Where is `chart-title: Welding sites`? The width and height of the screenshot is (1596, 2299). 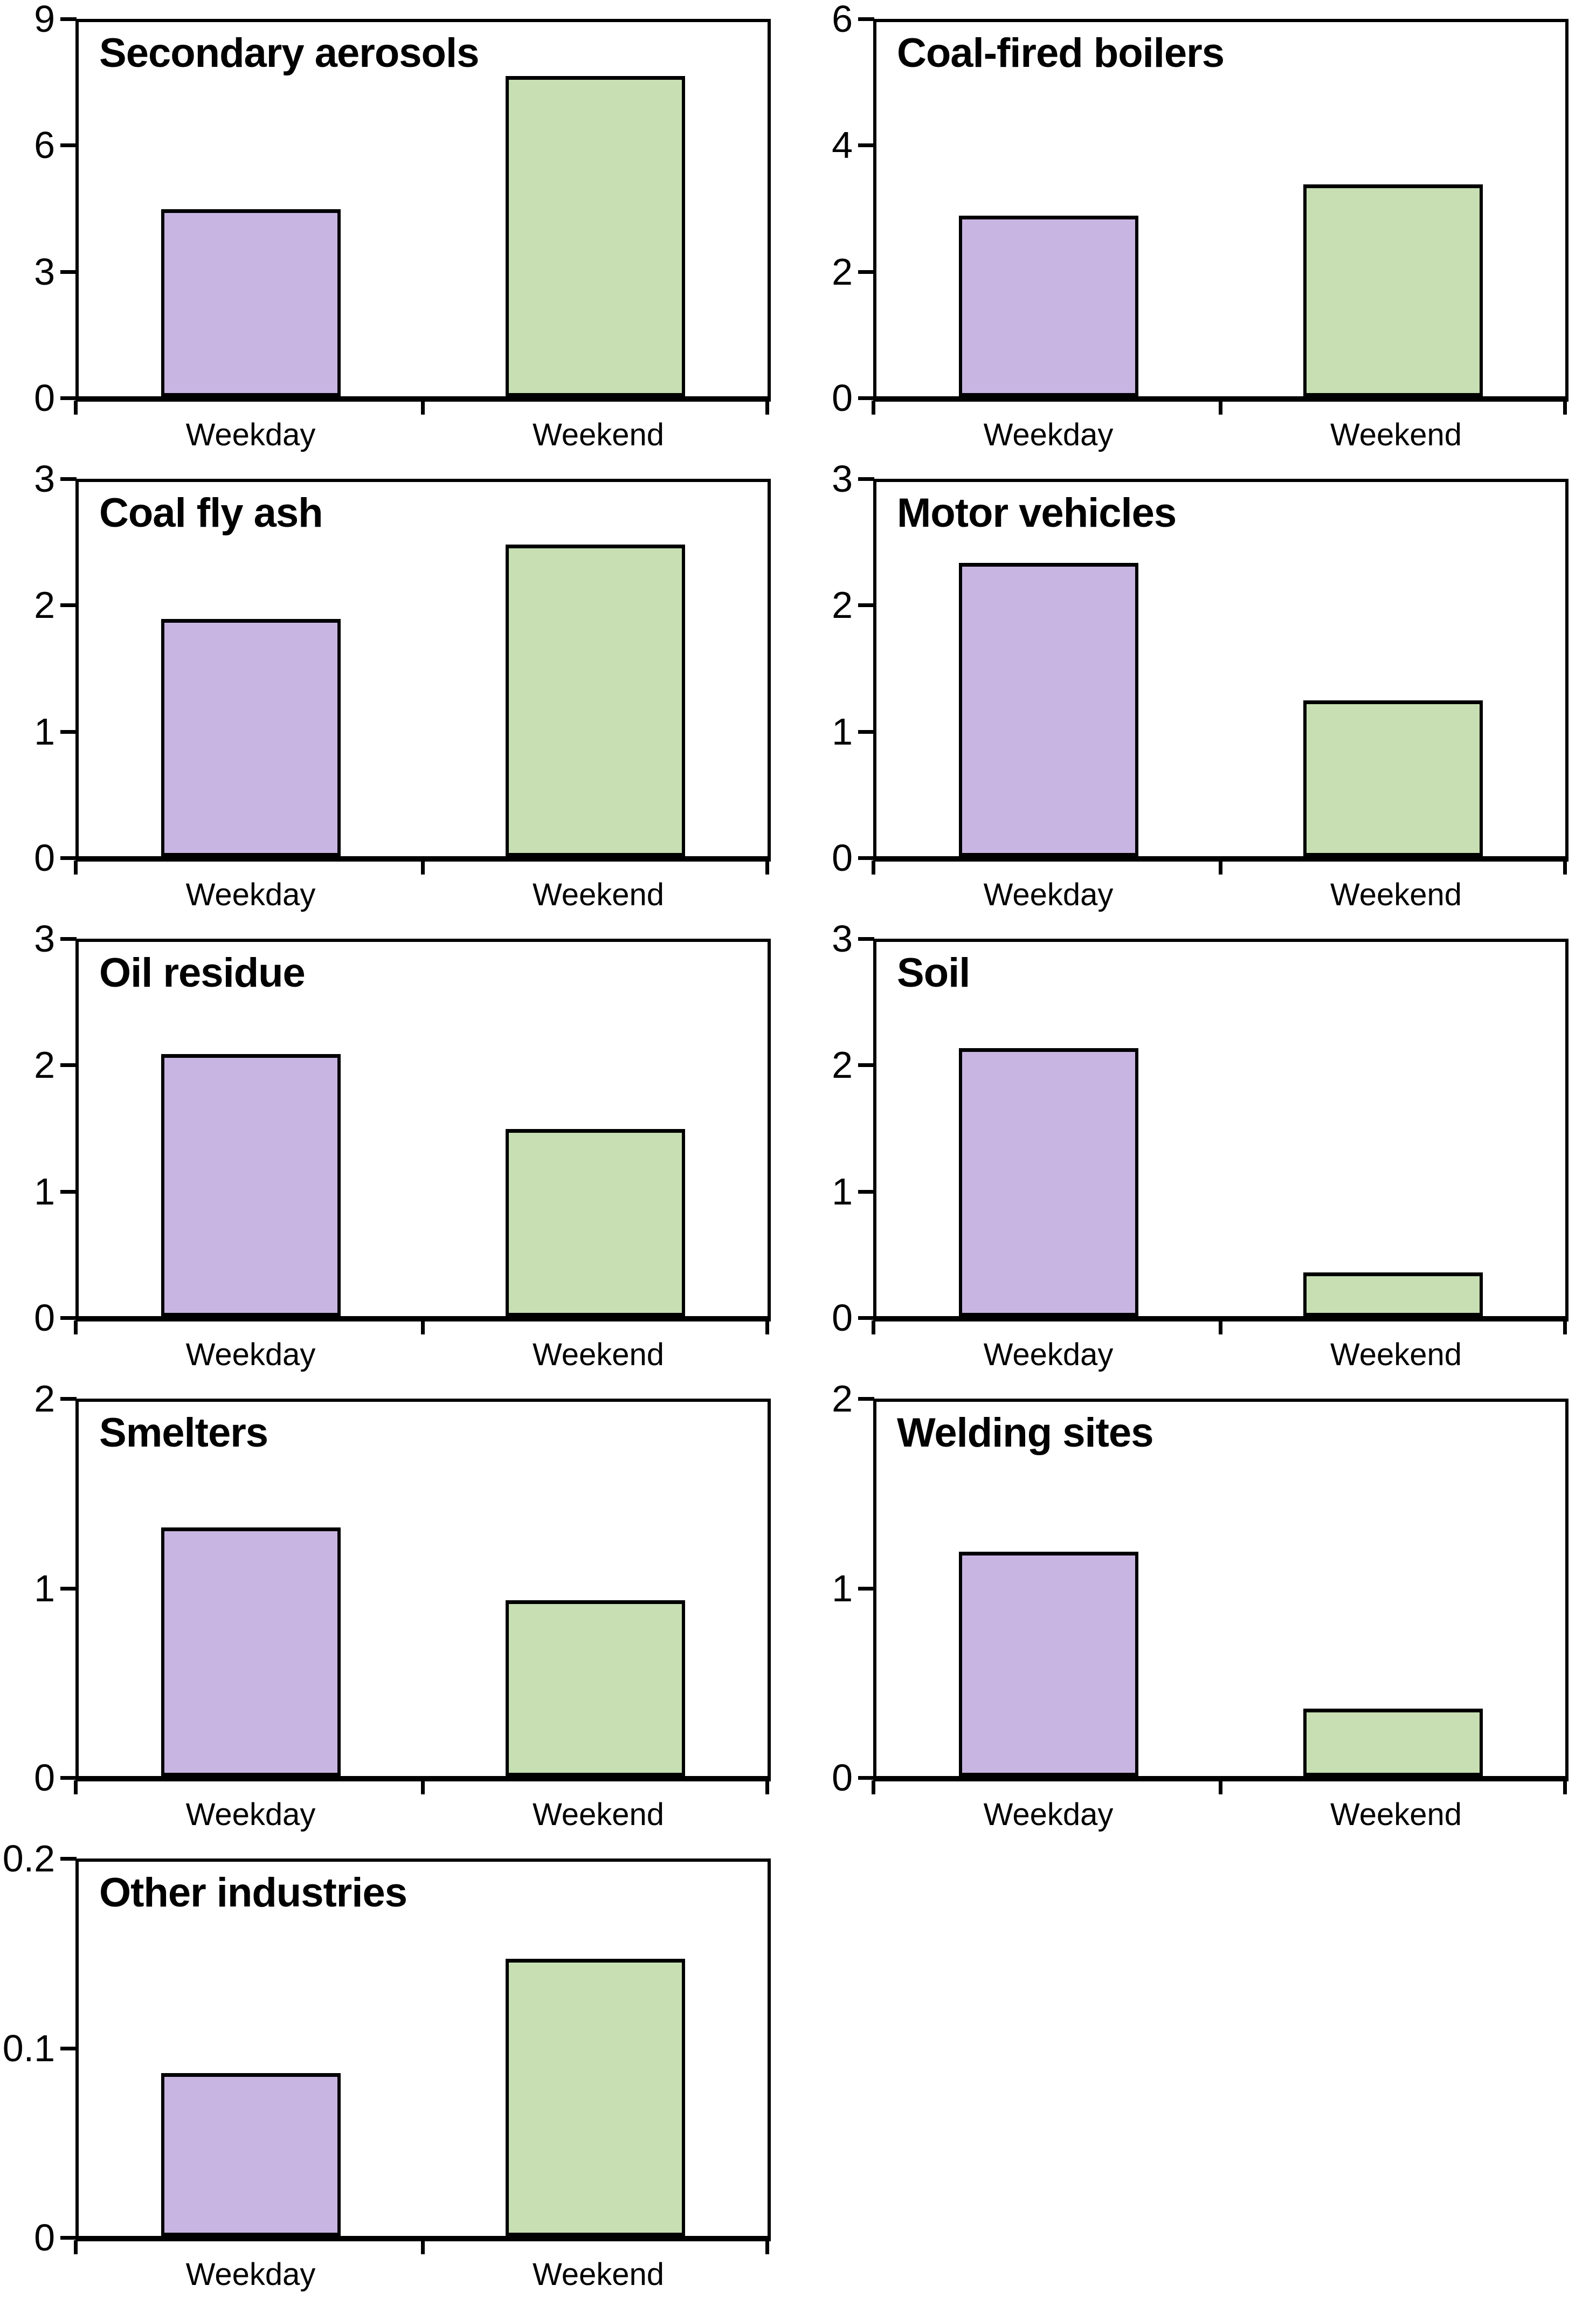 chart-title: Welding sites is located at coordinates (1025, 1433).